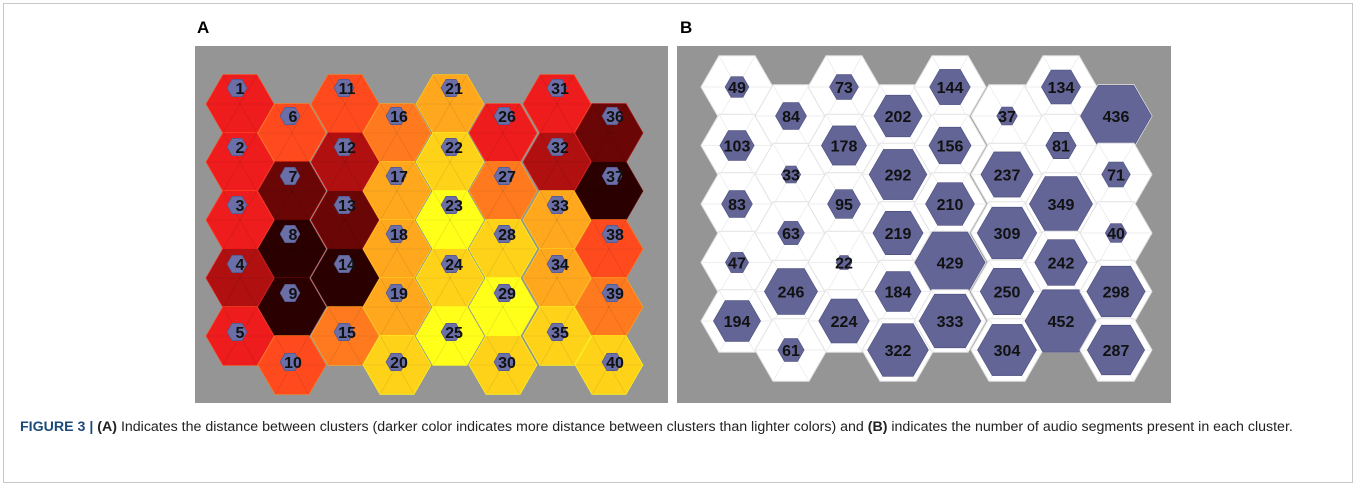 The image size is (1358, 488). What do you see at coordinates (615, 363) in the screenshot?
I see `cluster-node-label: 40` at bounding box center [615, 363].